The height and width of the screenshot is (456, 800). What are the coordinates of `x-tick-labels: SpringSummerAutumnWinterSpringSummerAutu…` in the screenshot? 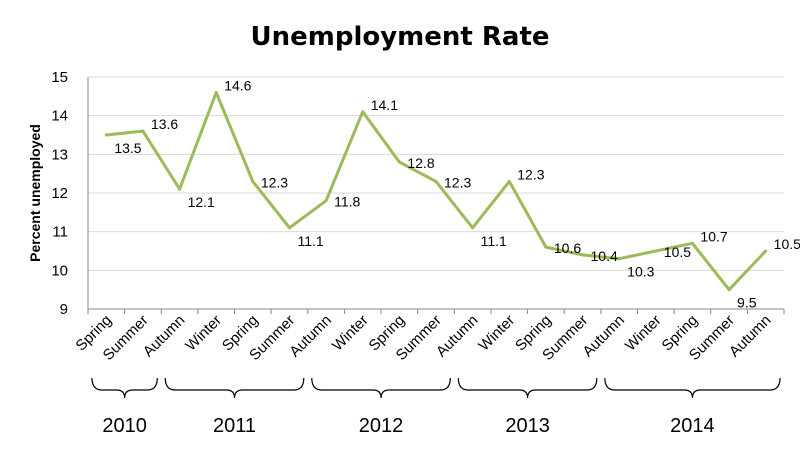 It's located at (423, 338).